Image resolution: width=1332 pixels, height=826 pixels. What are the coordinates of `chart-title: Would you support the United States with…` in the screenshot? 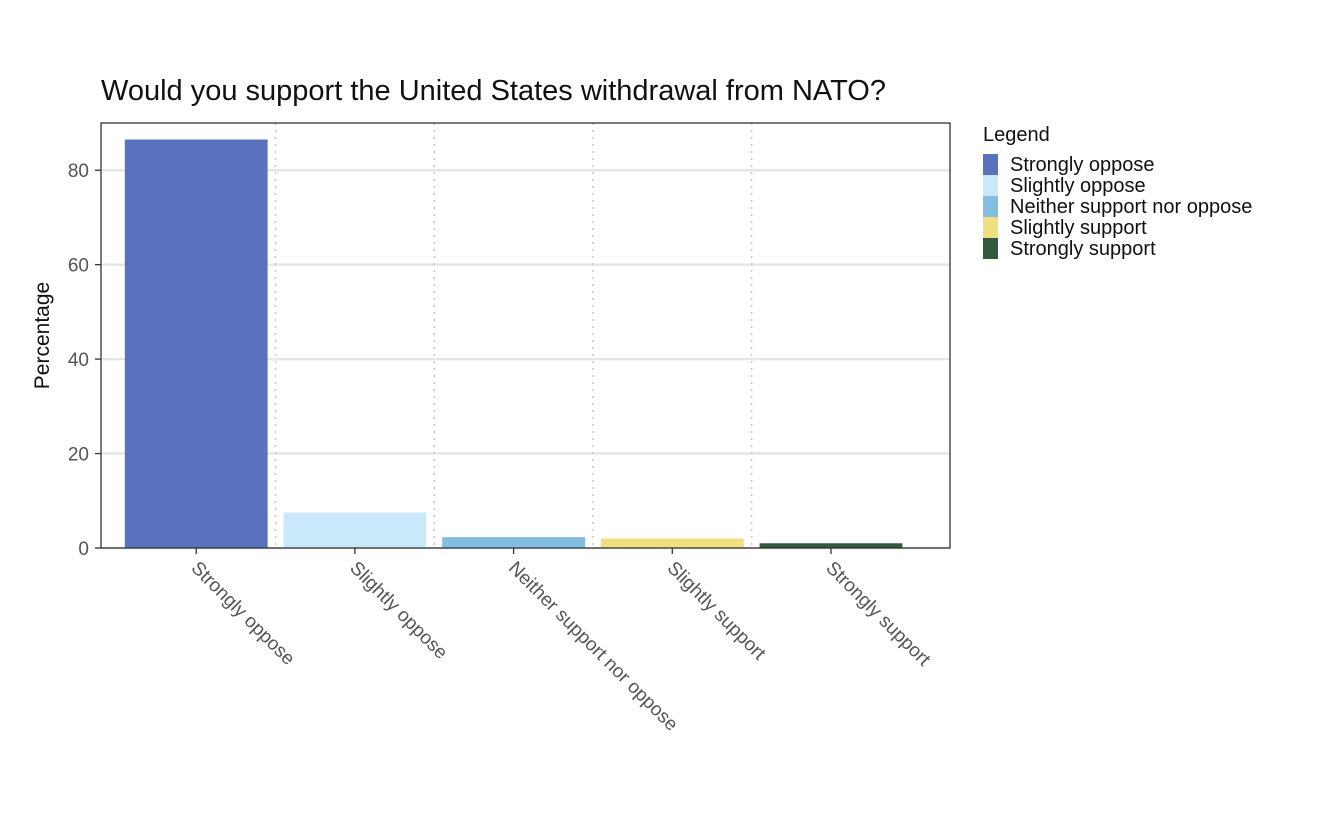 It's located at (493, 91).